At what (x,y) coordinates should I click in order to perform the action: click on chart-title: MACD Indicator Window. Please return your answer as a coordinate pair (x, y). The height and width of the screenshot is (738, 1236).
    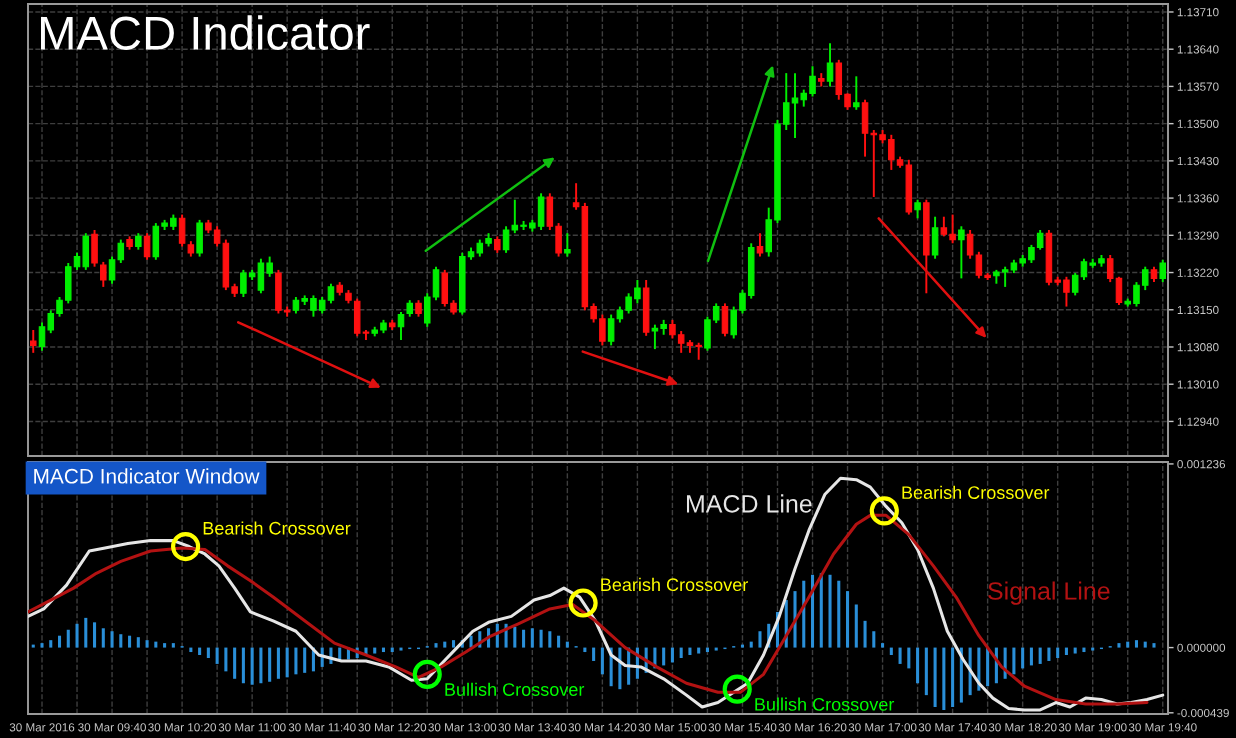
    Looking at the image, I should click on (147, 476).